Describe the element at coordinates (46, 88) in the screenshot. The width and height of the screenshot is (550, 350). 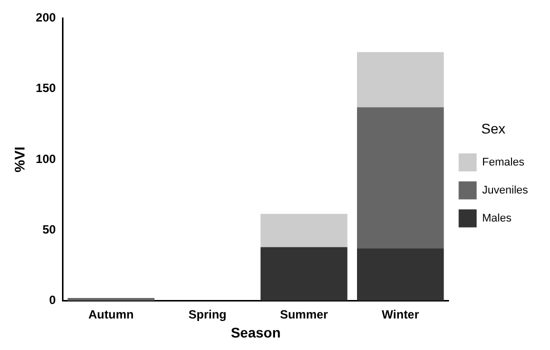
I see `y-tick-label: 150` at that location.